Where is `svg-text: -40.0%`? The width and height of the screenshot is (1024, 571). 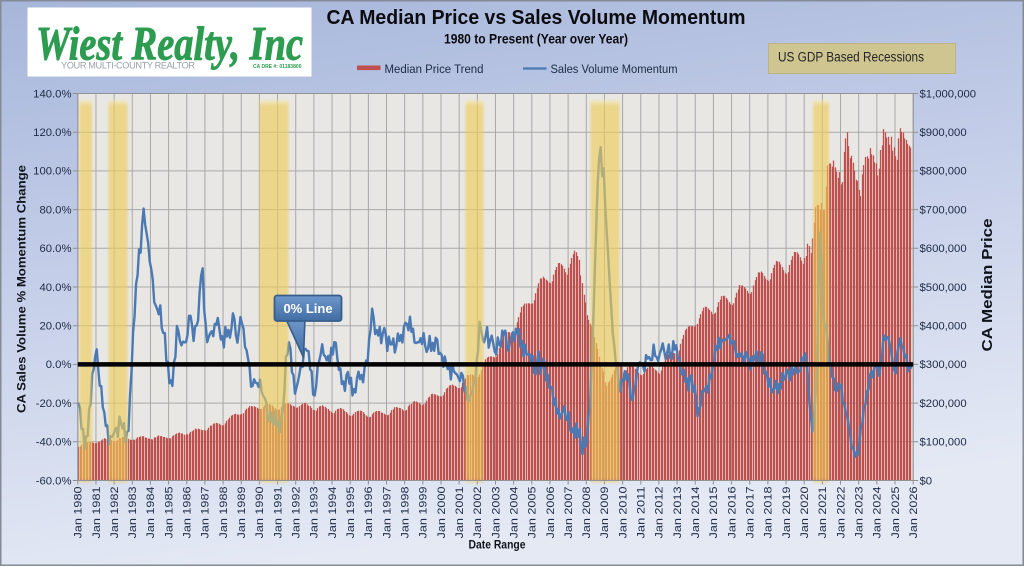 svg-text: -40.0% is located at coordinates (54, 443).